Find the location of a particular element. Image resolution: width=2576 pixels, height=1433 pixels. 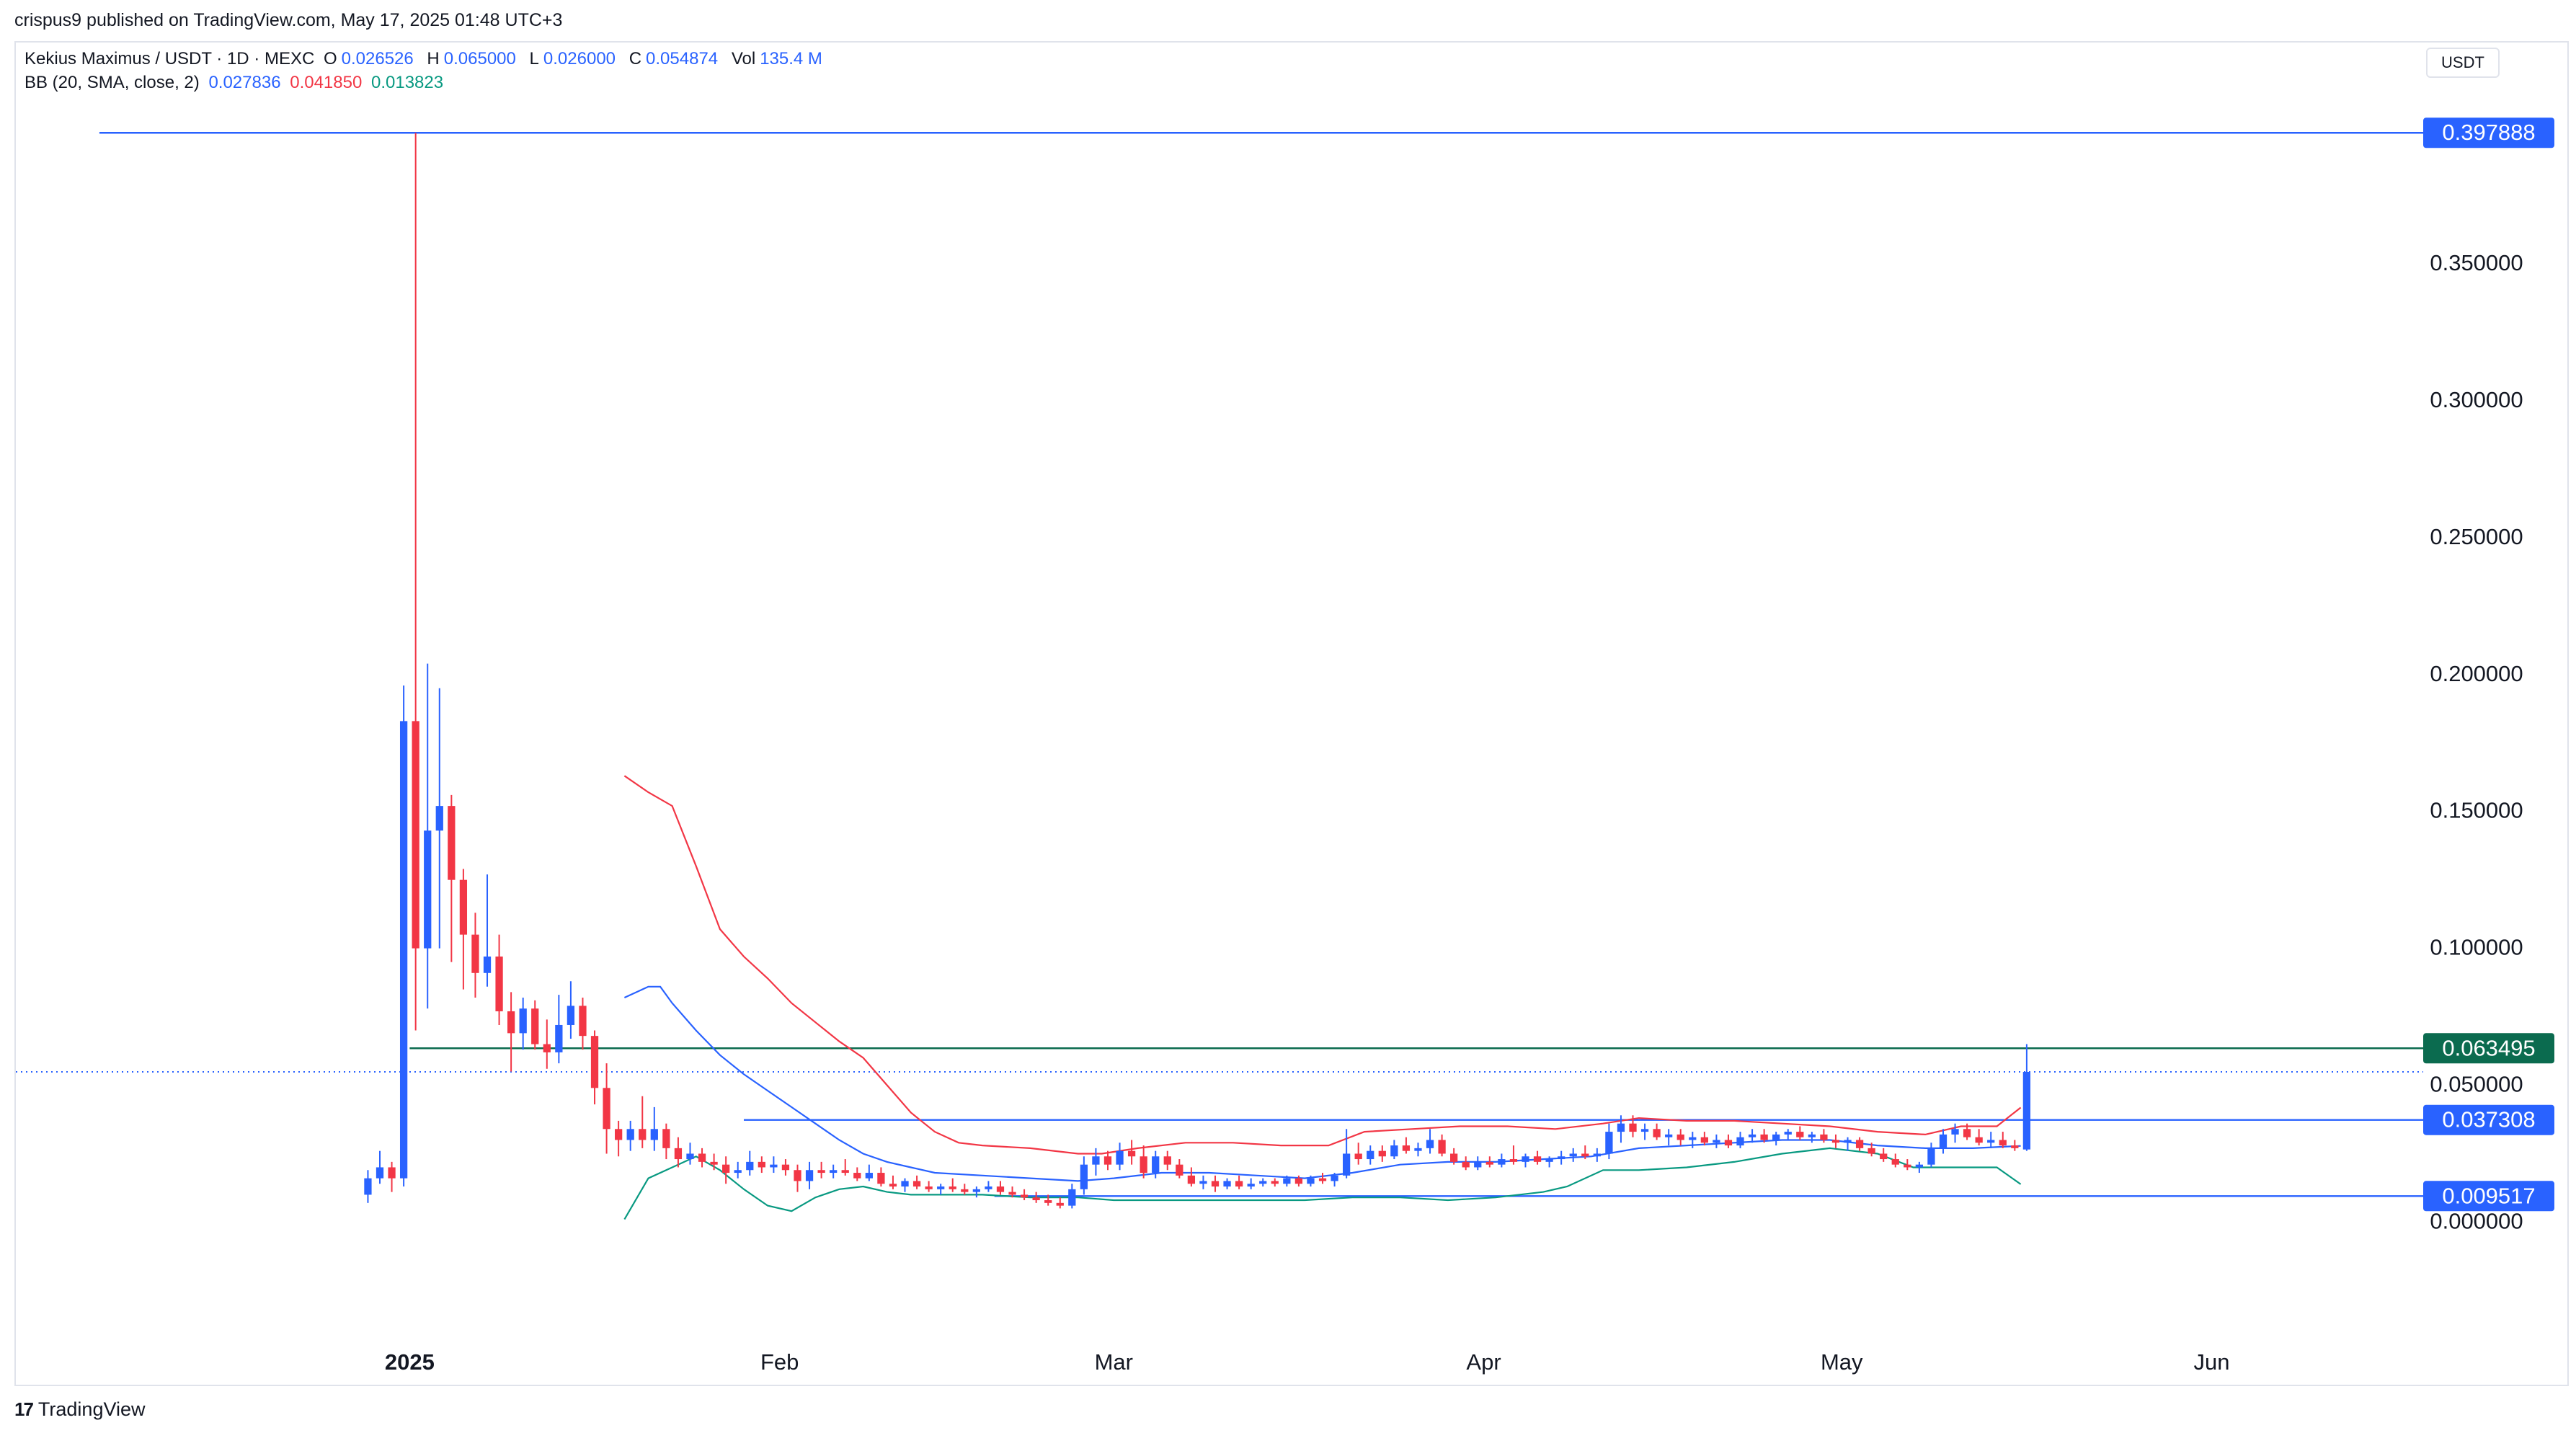

price-badge-2: 0.037308 is located at coordinates (2488, 1119).